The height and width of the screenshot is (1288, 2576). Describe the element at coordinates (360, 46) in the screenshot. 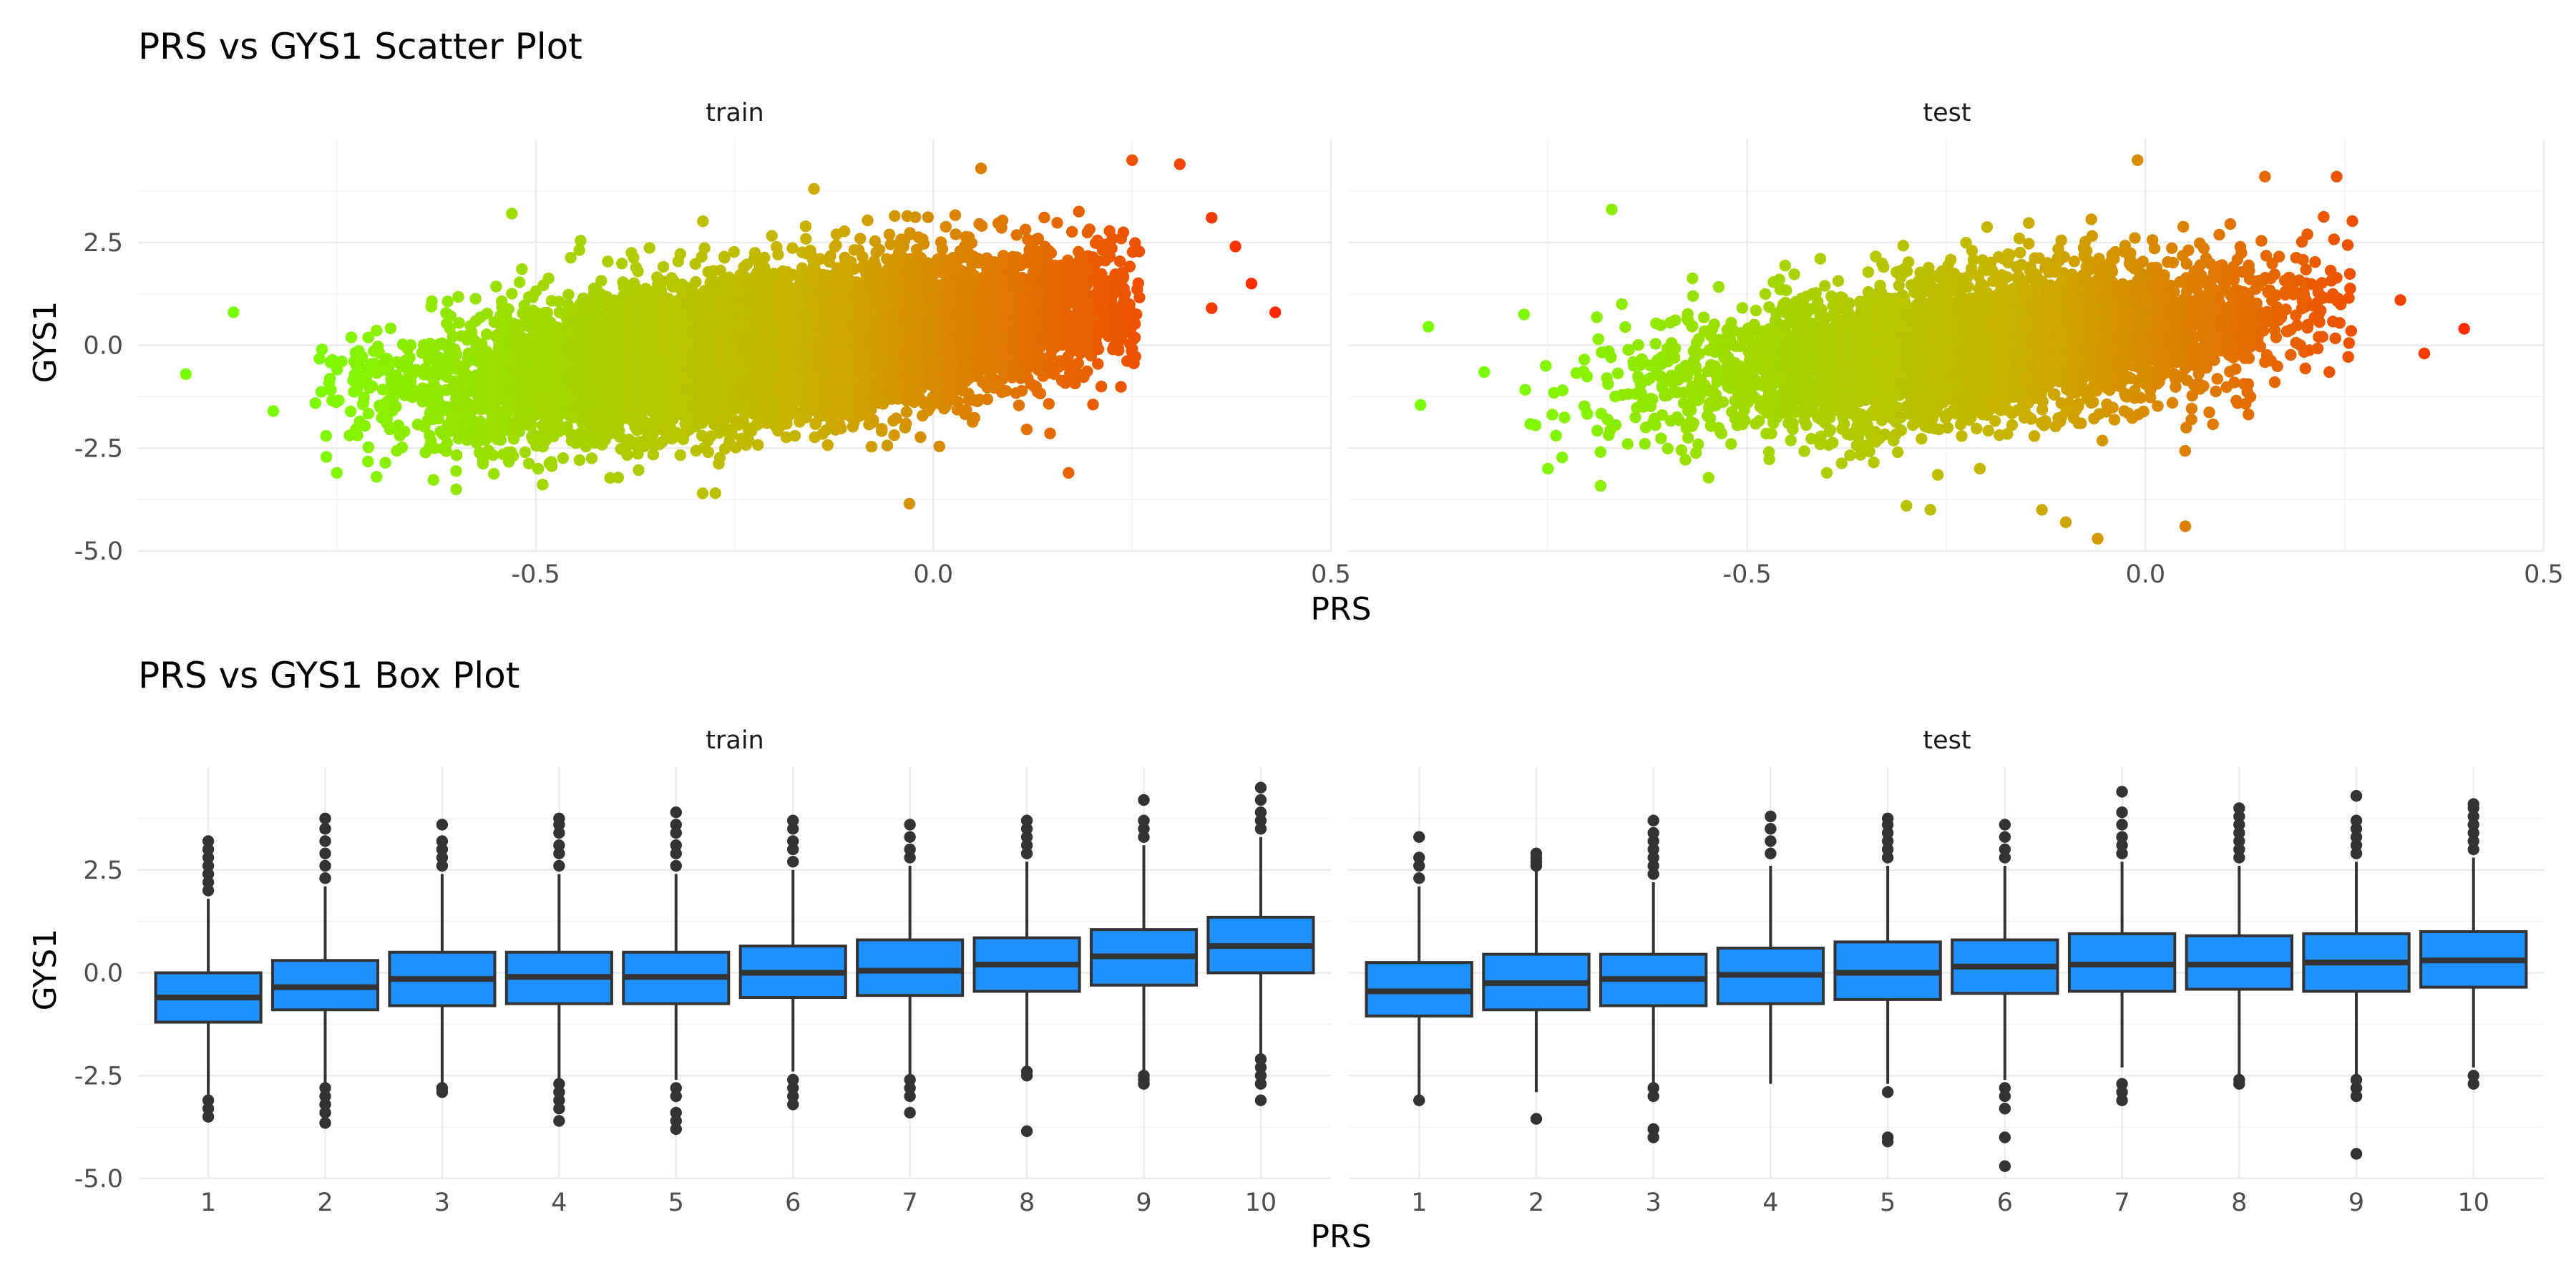

I see `scatter-title: PRS vs GYS1 Scatter Plot` at that location.